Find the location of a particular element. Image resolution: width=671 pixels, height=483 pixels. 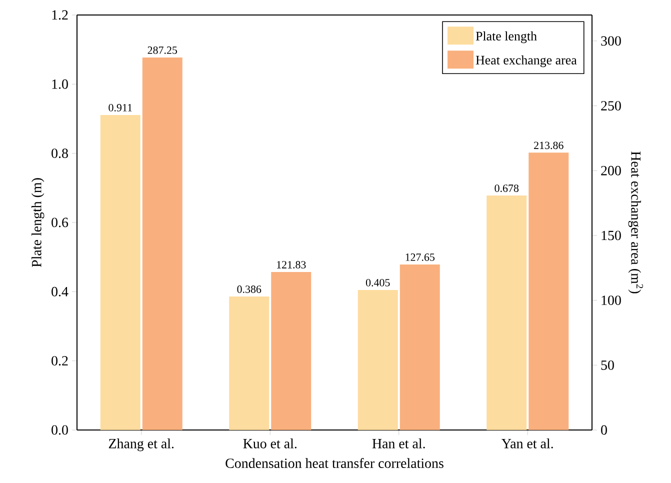

data-label: 0.405 is located at coordinates (378, 282).